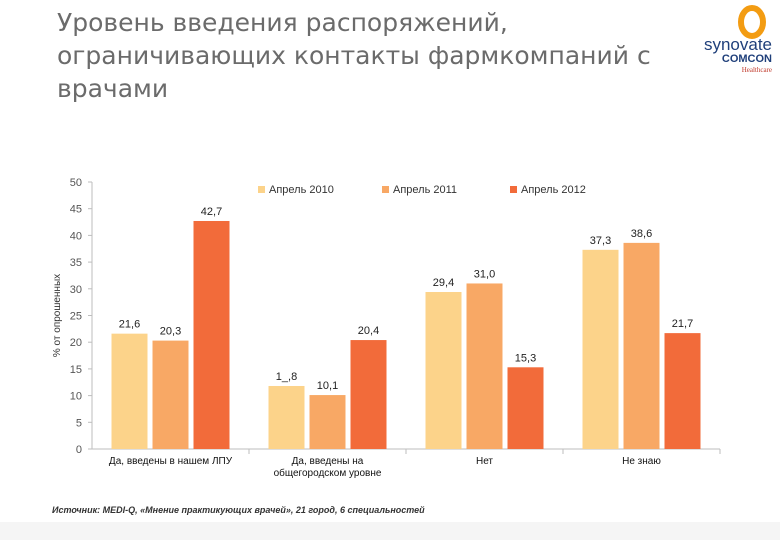 Image resolution: width=780 pixels, height=540 pixels. Describe the element at coordinates (752, 22) in the screenshot. I see `logo-ring-icon` at that location.